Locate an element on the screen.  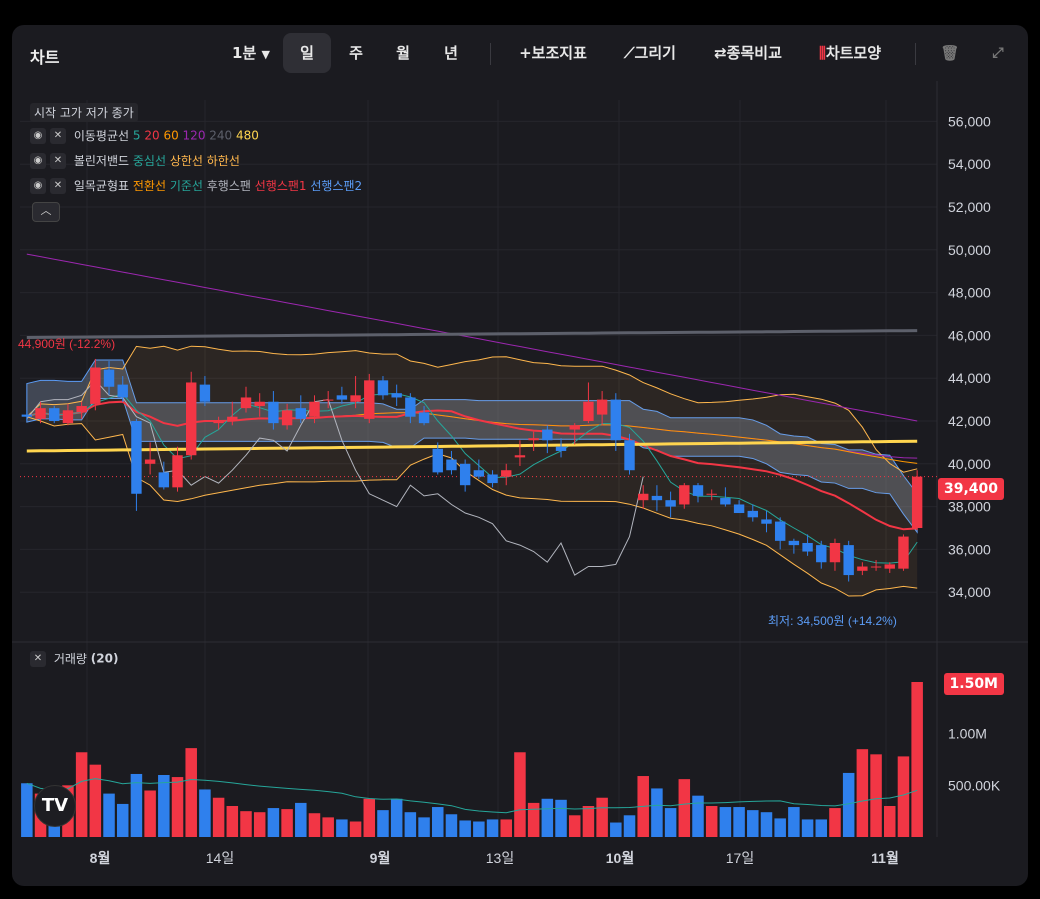
y-tick-label: 36,000 is located at coordinates (969, 549).